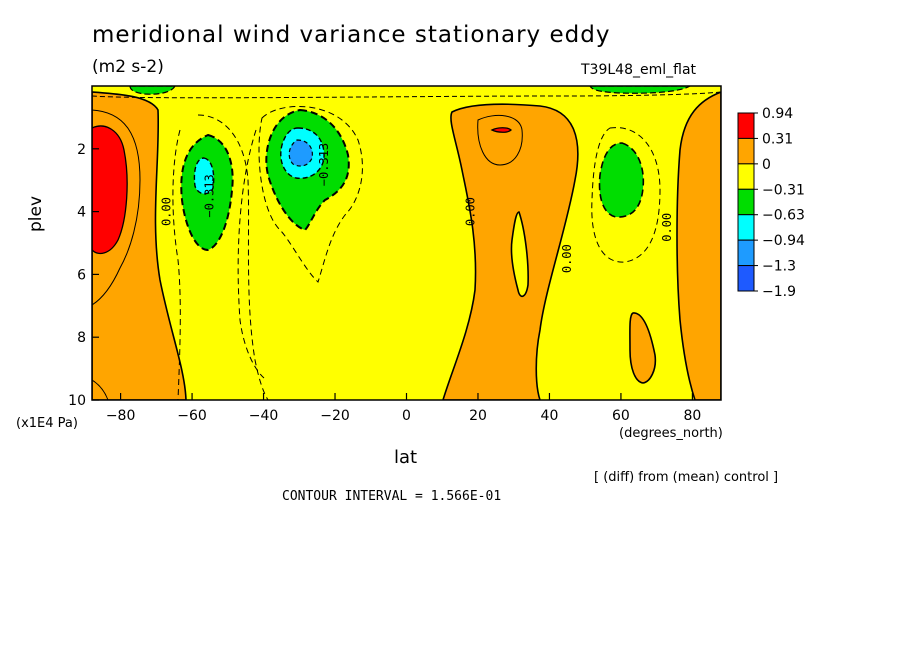  I want to click on field-positive-tropics, so click(510, 251).